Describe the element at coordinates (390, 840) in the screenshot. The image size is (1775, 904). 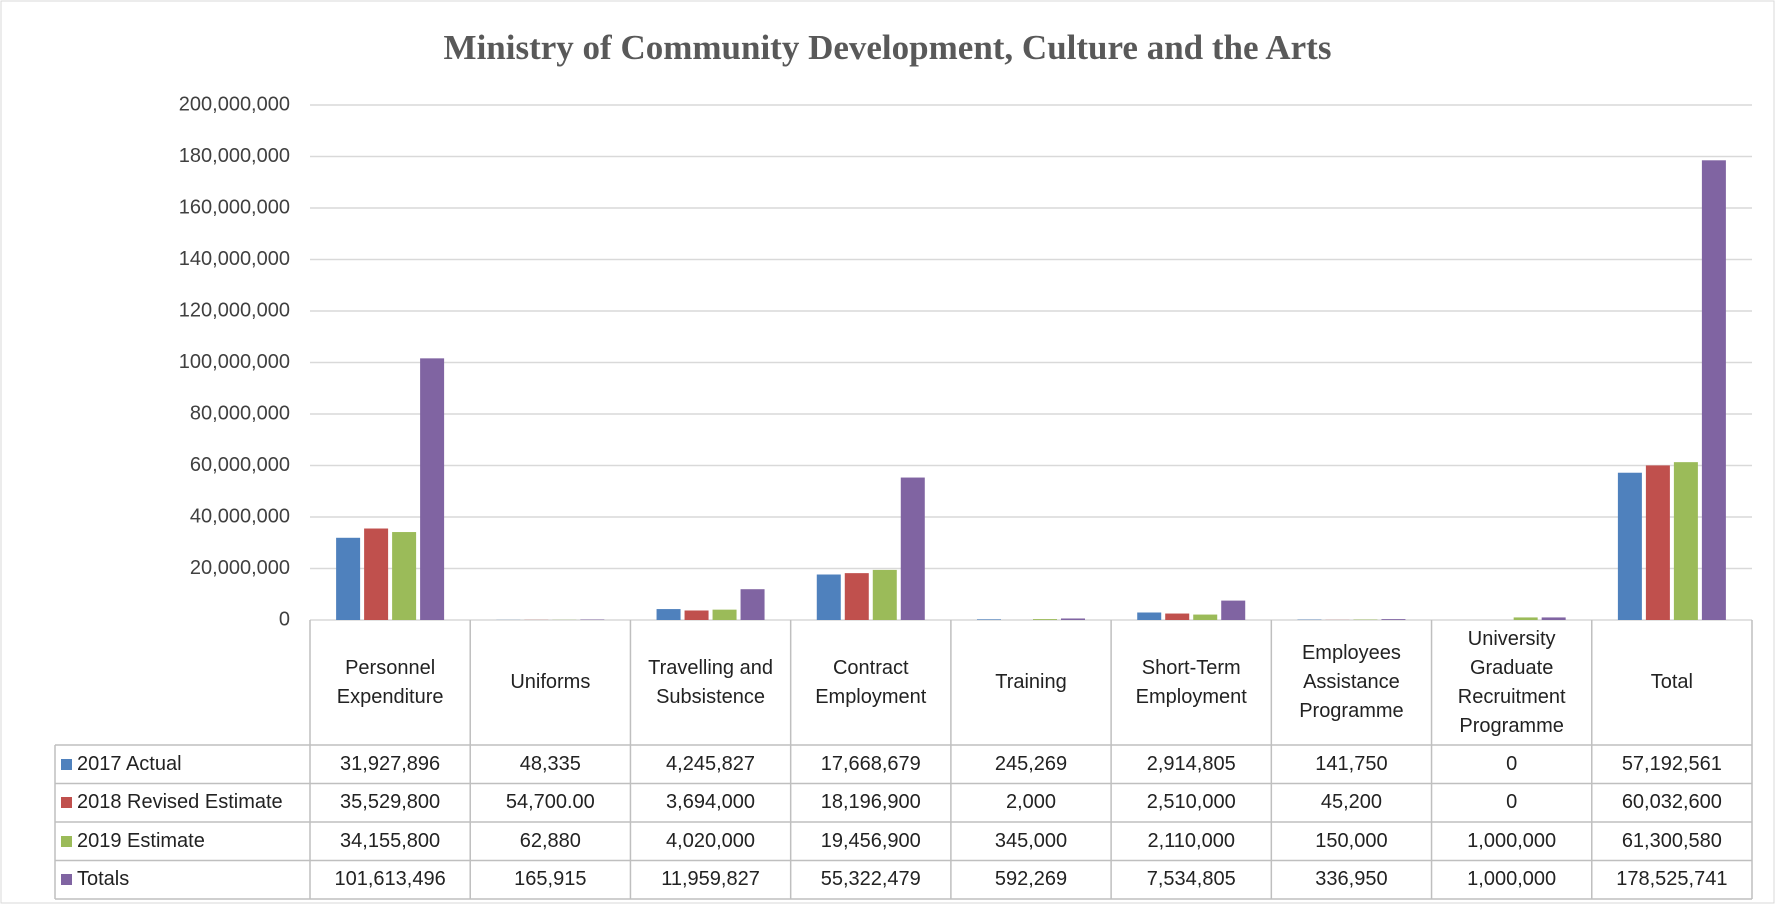
I see `table-value: 34,155,800` at that location.